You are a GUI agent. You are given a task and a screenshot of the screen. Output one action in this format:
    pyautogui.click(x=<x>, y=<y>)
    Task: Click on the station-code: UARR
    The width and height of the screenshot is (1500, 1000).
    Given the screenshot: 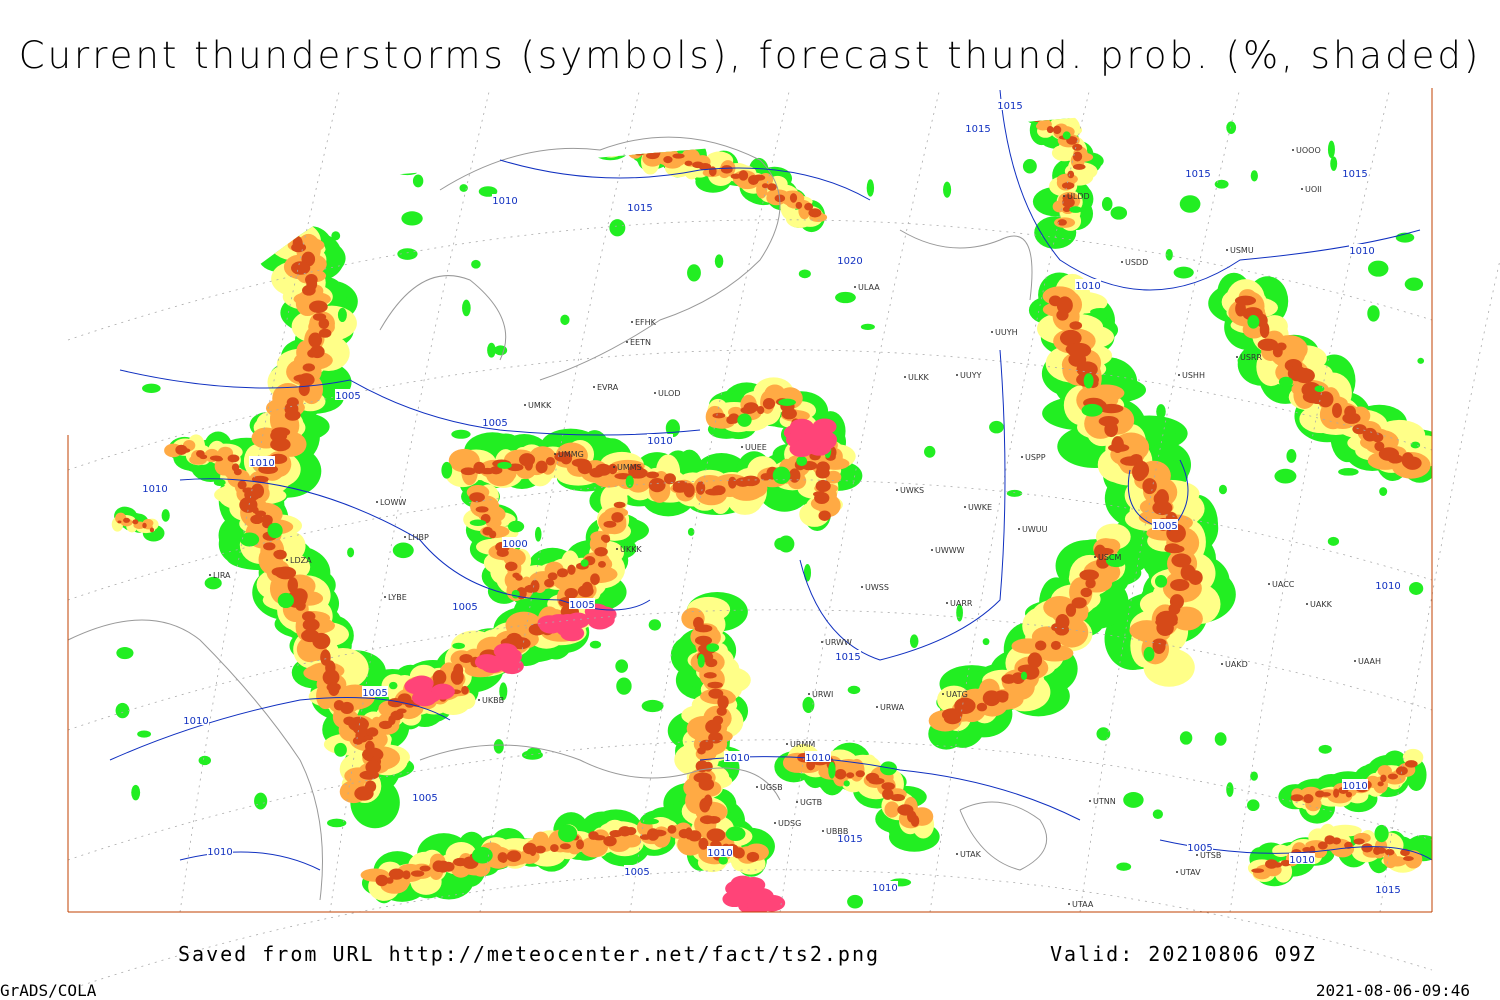 What is the action you would take?
    pyautogui.click(x=961, y=603)
    